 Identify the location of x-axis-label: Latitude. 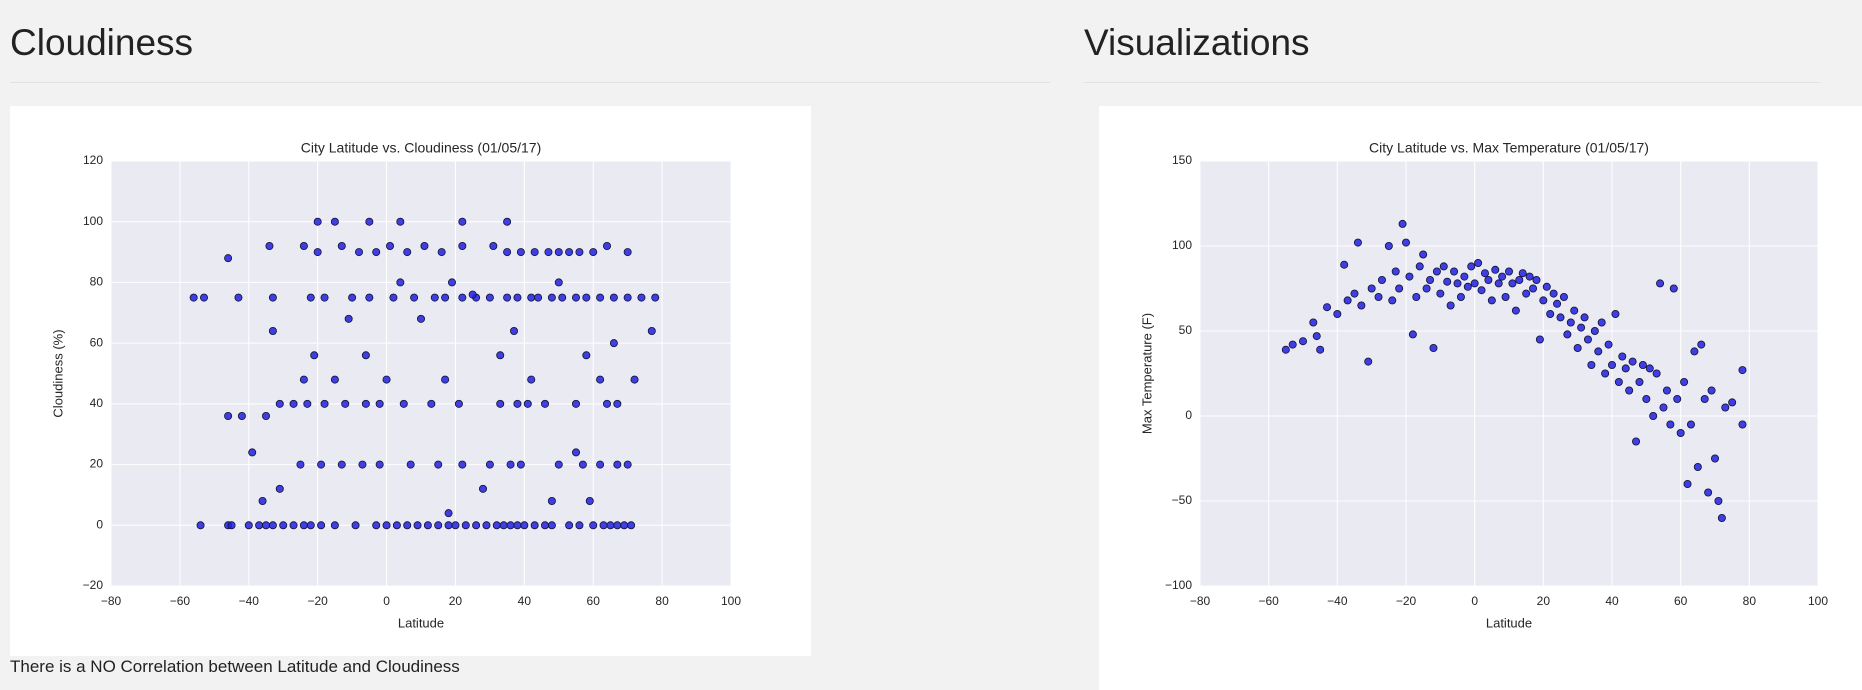
(1509, 622).